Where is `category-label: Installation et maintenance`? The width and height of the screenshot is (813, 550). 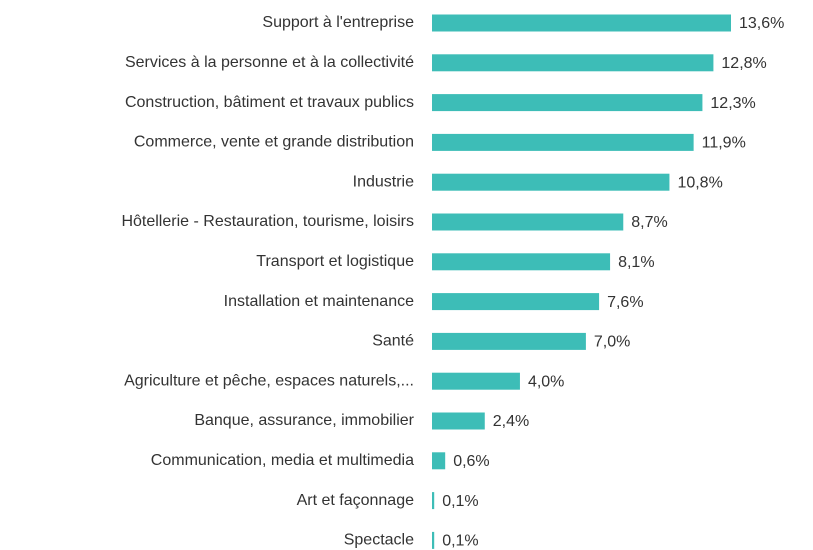
category-label: Installation et maintenance is located at coordinates (319, 301).